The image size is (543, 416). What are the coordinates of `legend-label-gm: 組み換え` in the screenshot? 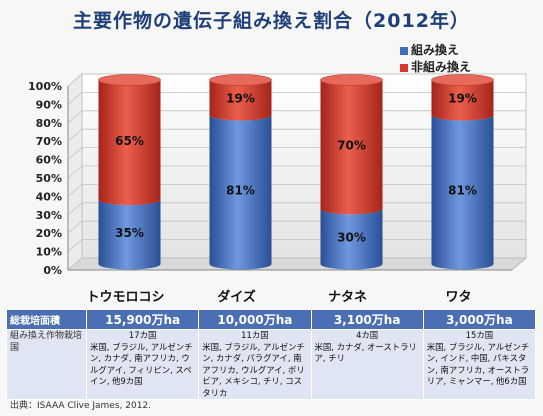 It's located at (435, 50).